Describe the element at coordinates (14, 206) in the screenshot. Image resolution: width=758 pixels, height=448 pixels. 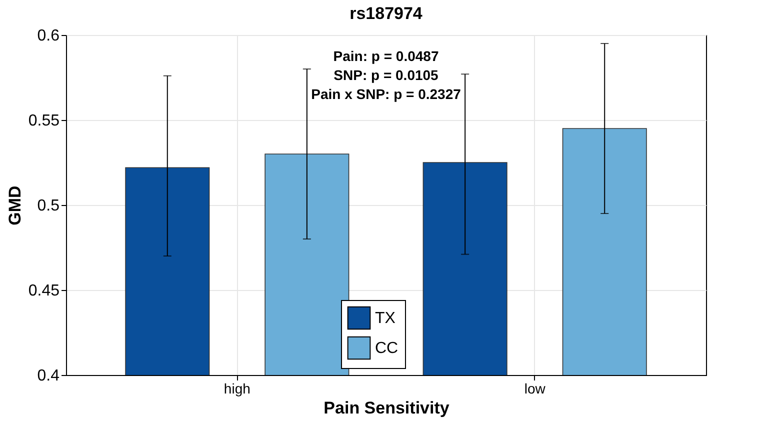
I see `y-axis-title: GMD` at that location.